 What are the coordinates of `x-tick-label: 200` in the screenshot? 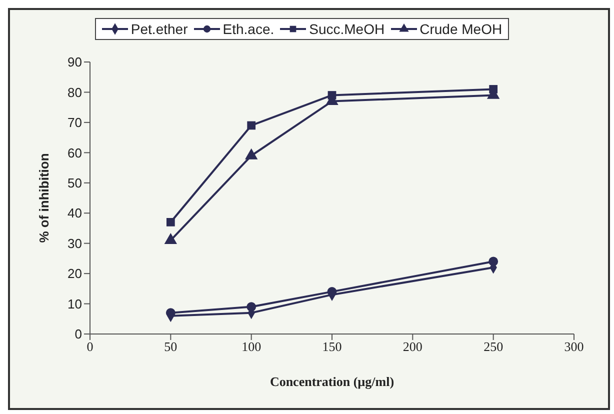 It's located at (412, 346).